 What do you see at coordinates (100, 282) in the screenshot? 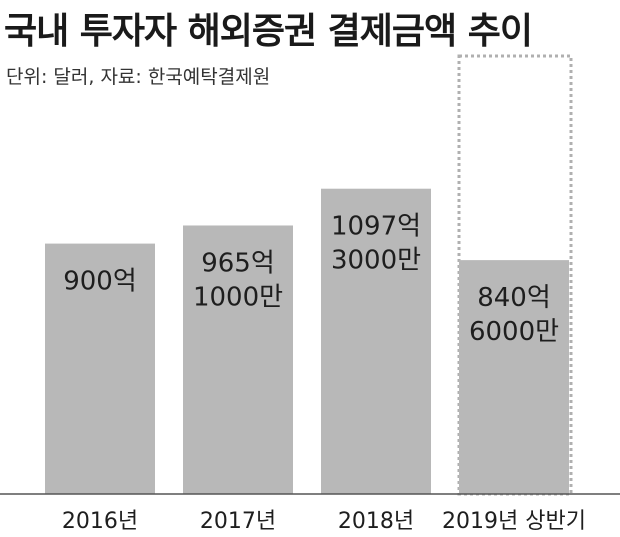
I see `bar-value-label: 900억` at bounding box center [100, 282].